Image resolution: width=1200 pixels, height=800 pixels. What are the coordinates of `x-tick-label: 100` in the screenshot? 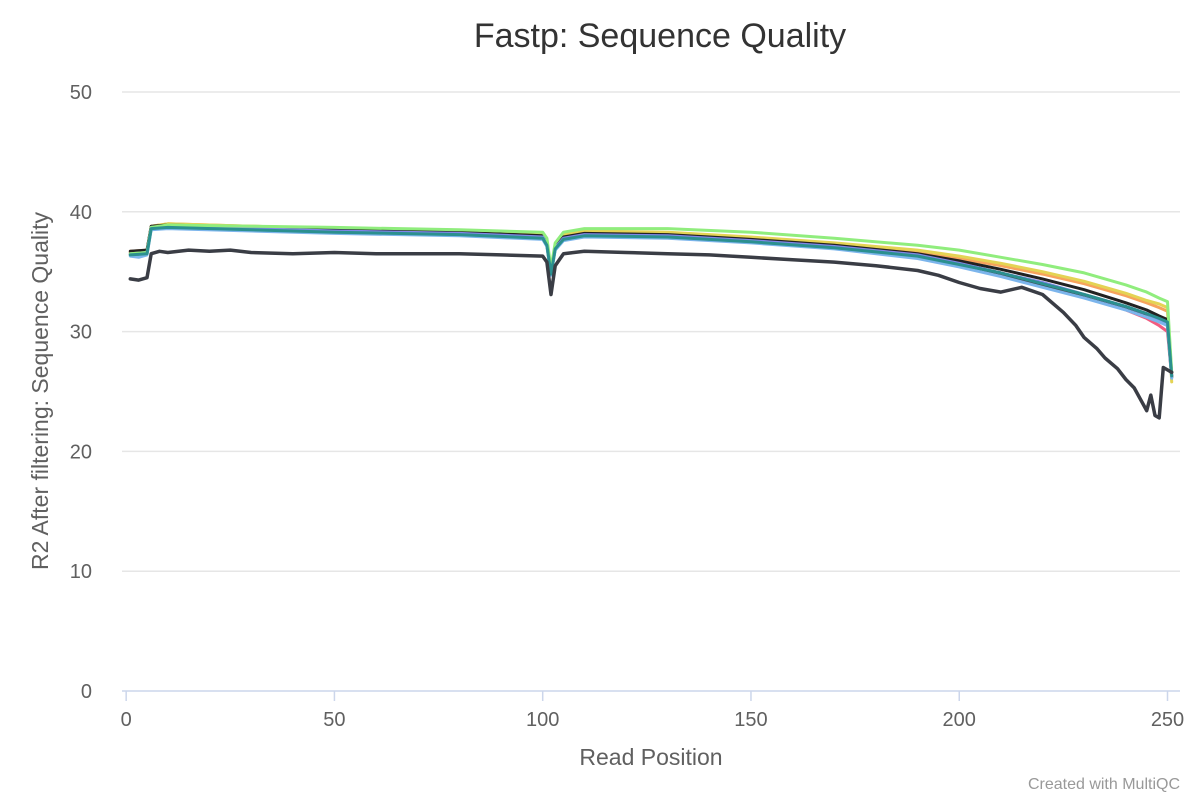 It's located at (542, 720).